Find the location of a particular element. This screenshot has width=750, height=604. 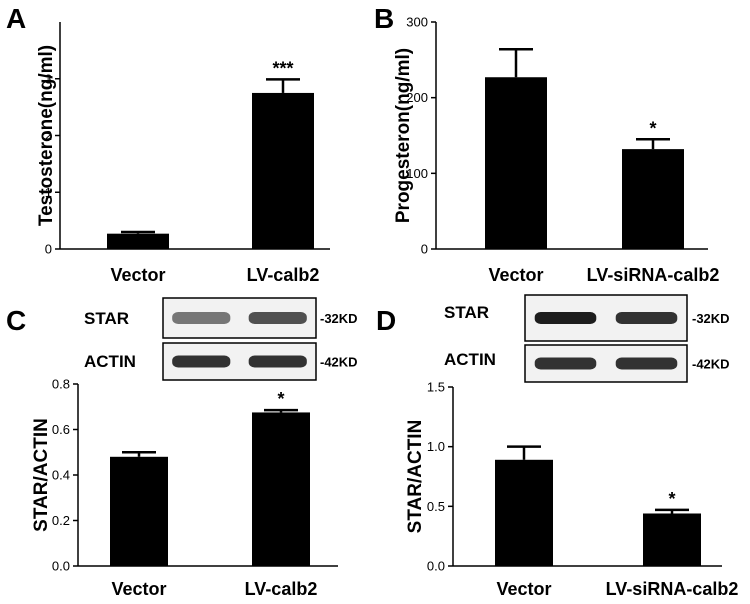

y-tick-label: 0.5 is located at coordinates (436, 506).